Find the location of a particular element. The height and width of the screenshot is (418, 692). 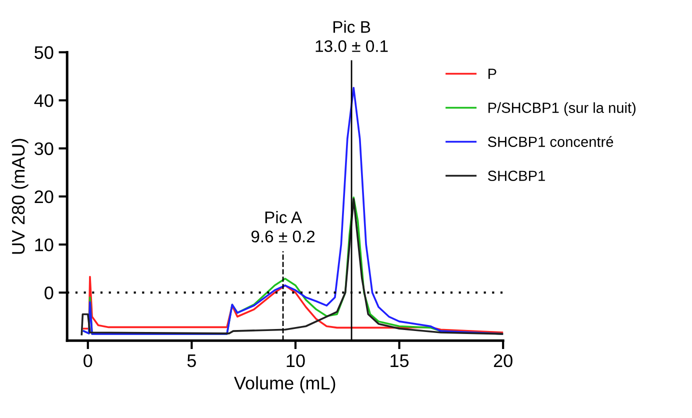

x-tick-label: 20 is located at coordinates (503, 361).